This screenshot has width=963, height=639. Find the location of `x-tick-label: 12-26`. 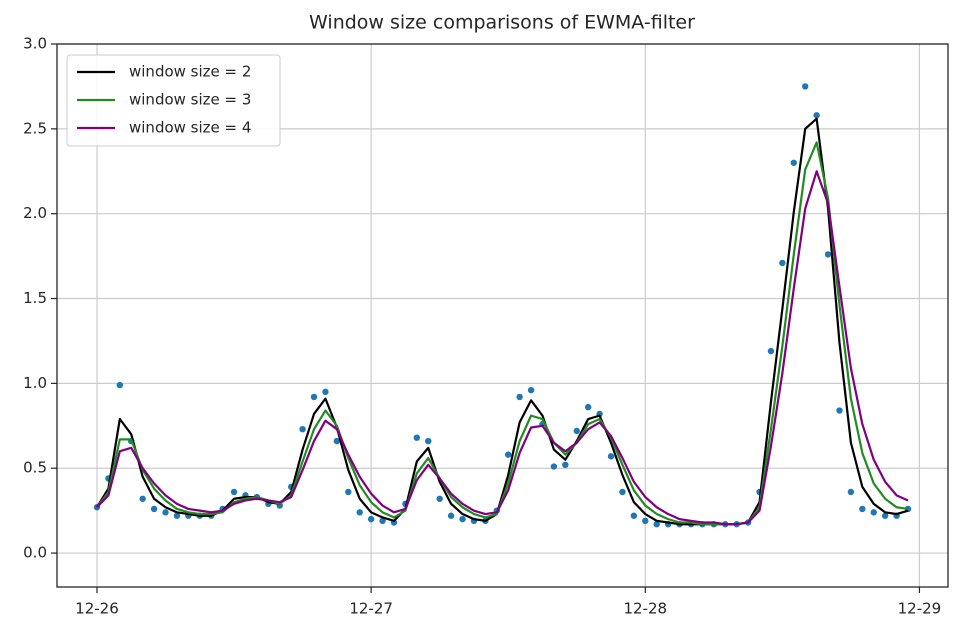

x-tick-label: 12-26 is located at coordinates (97, 609).